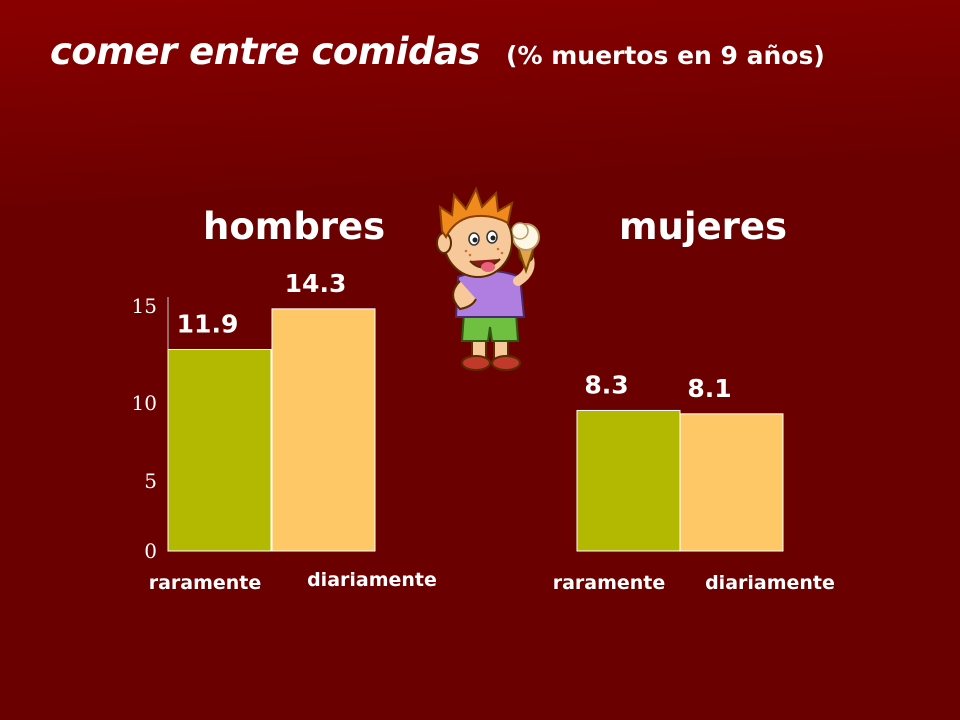 The image size is (960, 720). I want to click on data-label: 8.3, so click(606, 384).